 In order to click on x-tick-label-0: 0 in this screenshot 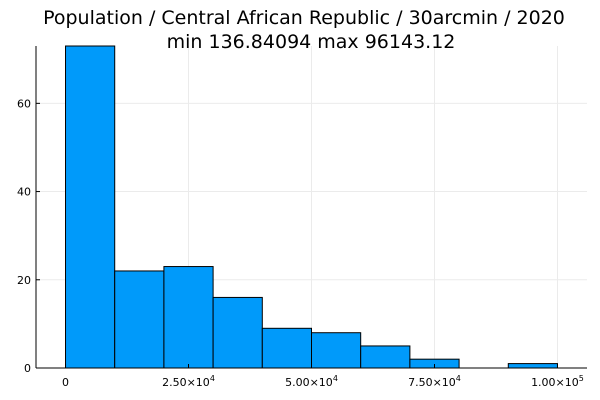, I will do `click(65, 382)`.